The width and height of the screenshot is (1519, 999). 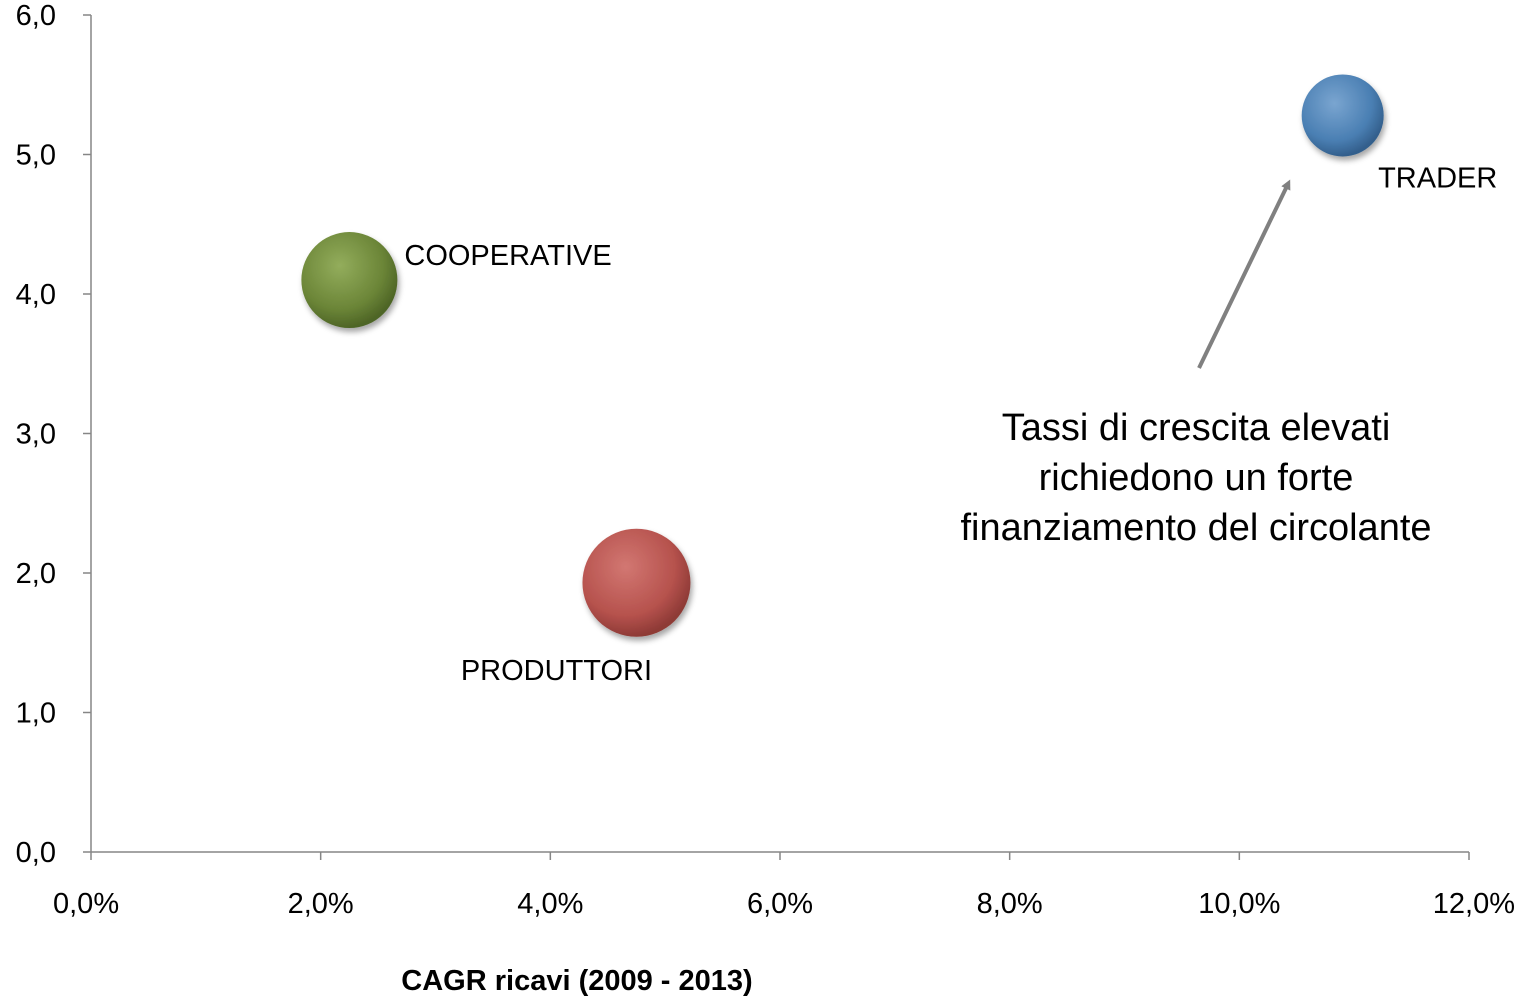 I want to click on x-tick-label: 8,0%, so click(x=1010, y=904).